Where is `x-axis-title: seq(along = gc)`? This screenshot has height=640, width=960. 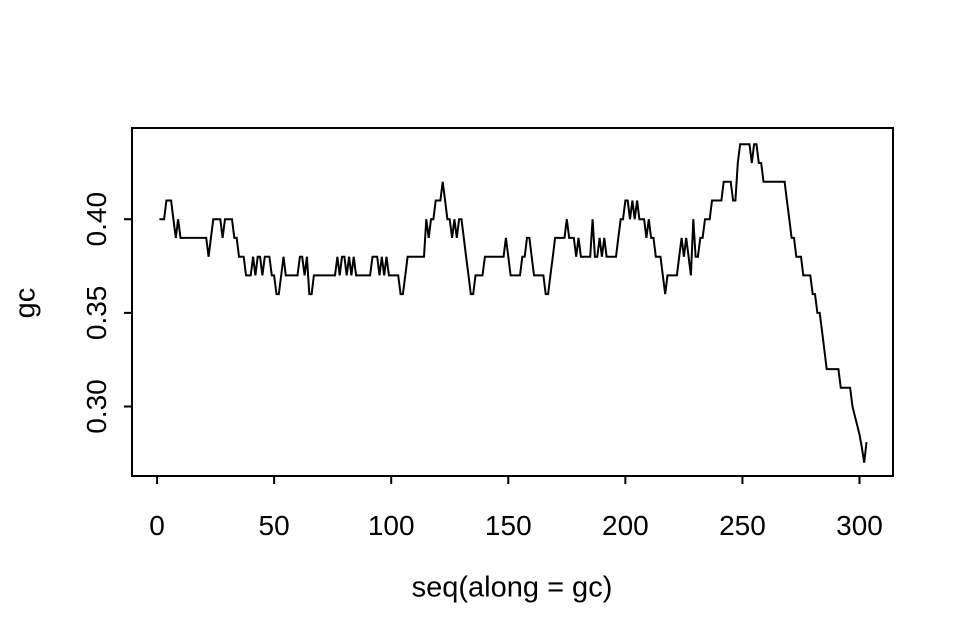 x-axis-title: seq(along = gc) is located at coordinates (512, 587).